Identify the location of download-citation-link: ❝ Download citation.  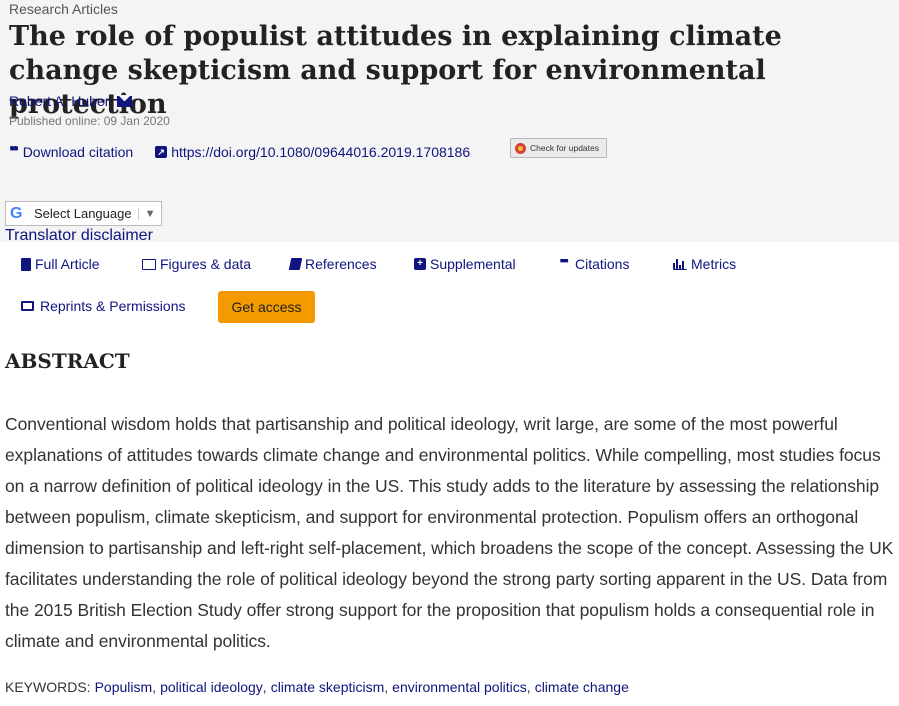
(71, 152).